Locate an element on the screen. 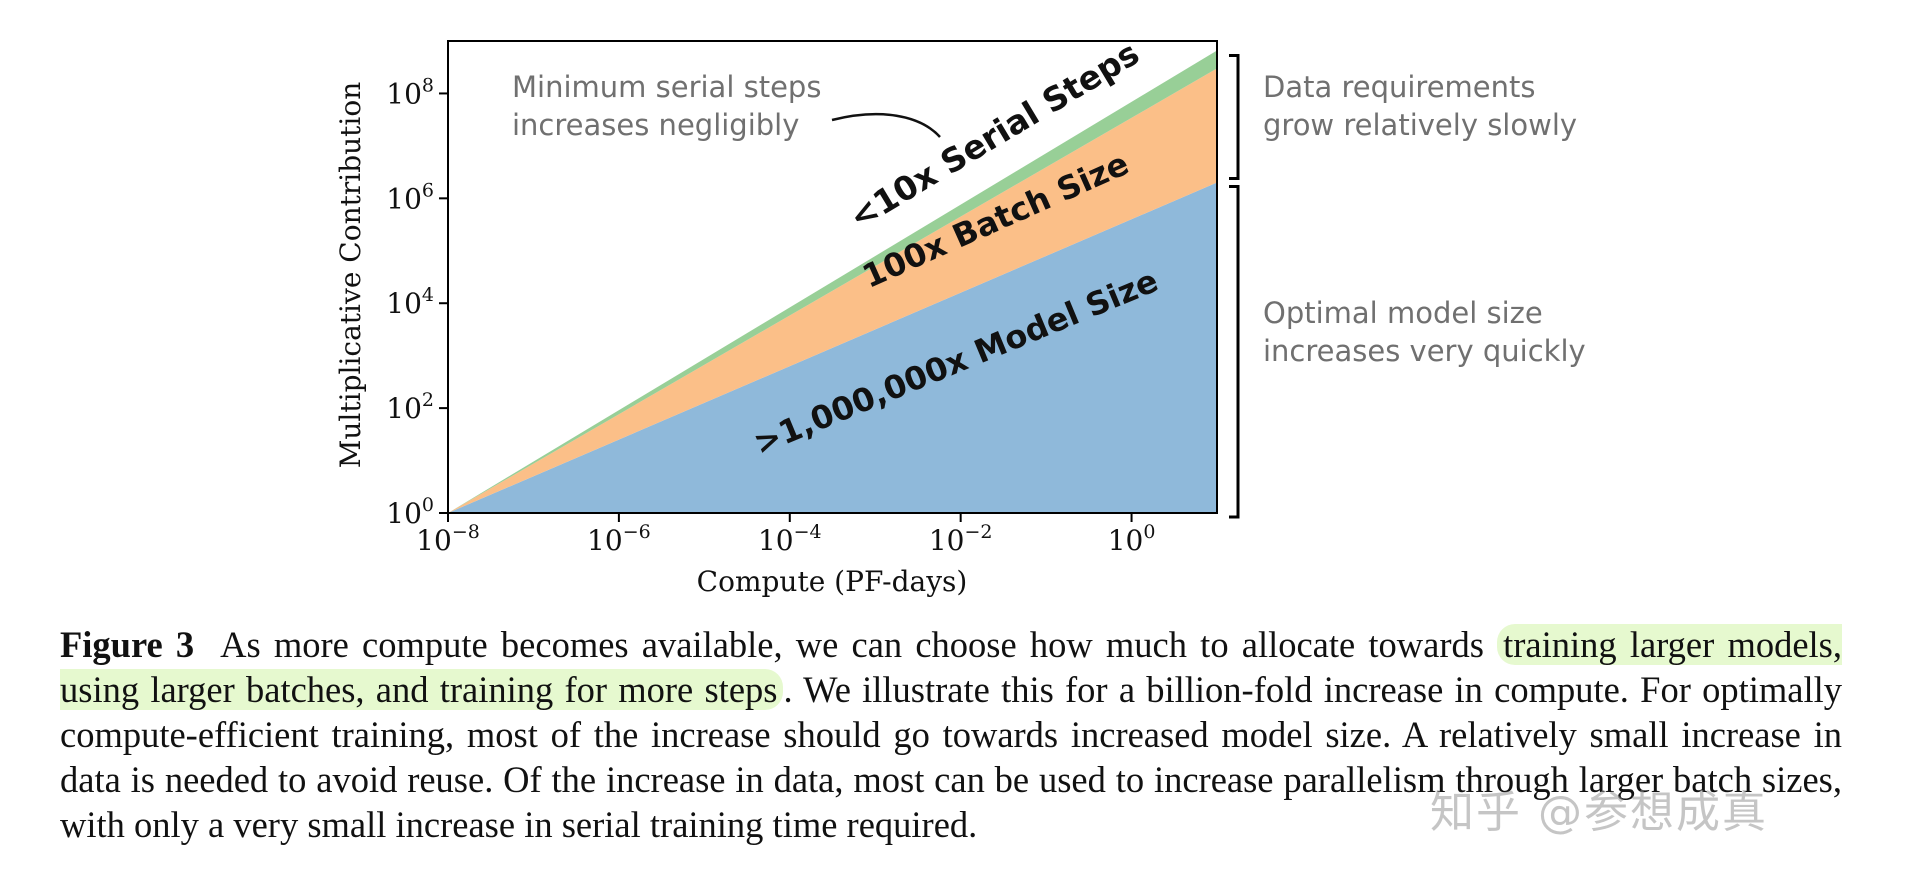  x-axis-label: Compute (PF-days) is located at coordinates (832, 581).